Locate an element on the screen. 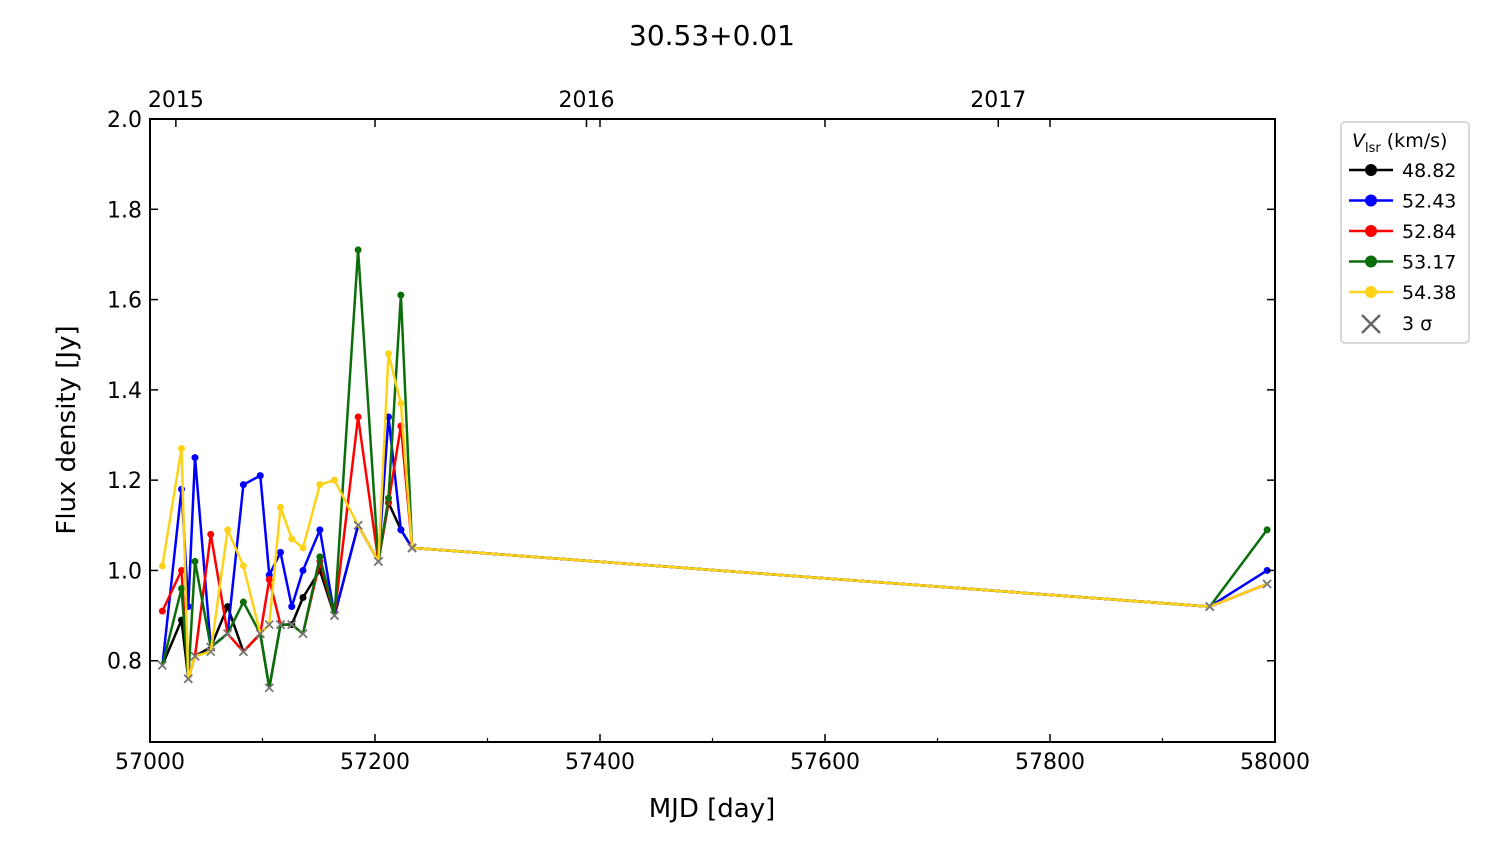 The width and height of the screenshot is (1500, 844). x-axis-label: MJD [day] is located at coordinates (712, 809).